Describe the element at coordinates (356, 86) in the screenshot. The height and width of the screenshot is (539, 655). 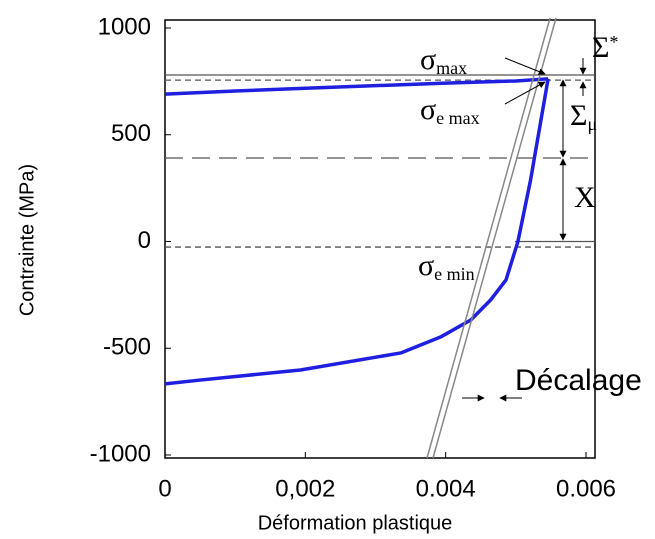
I see `data-line` at that location.